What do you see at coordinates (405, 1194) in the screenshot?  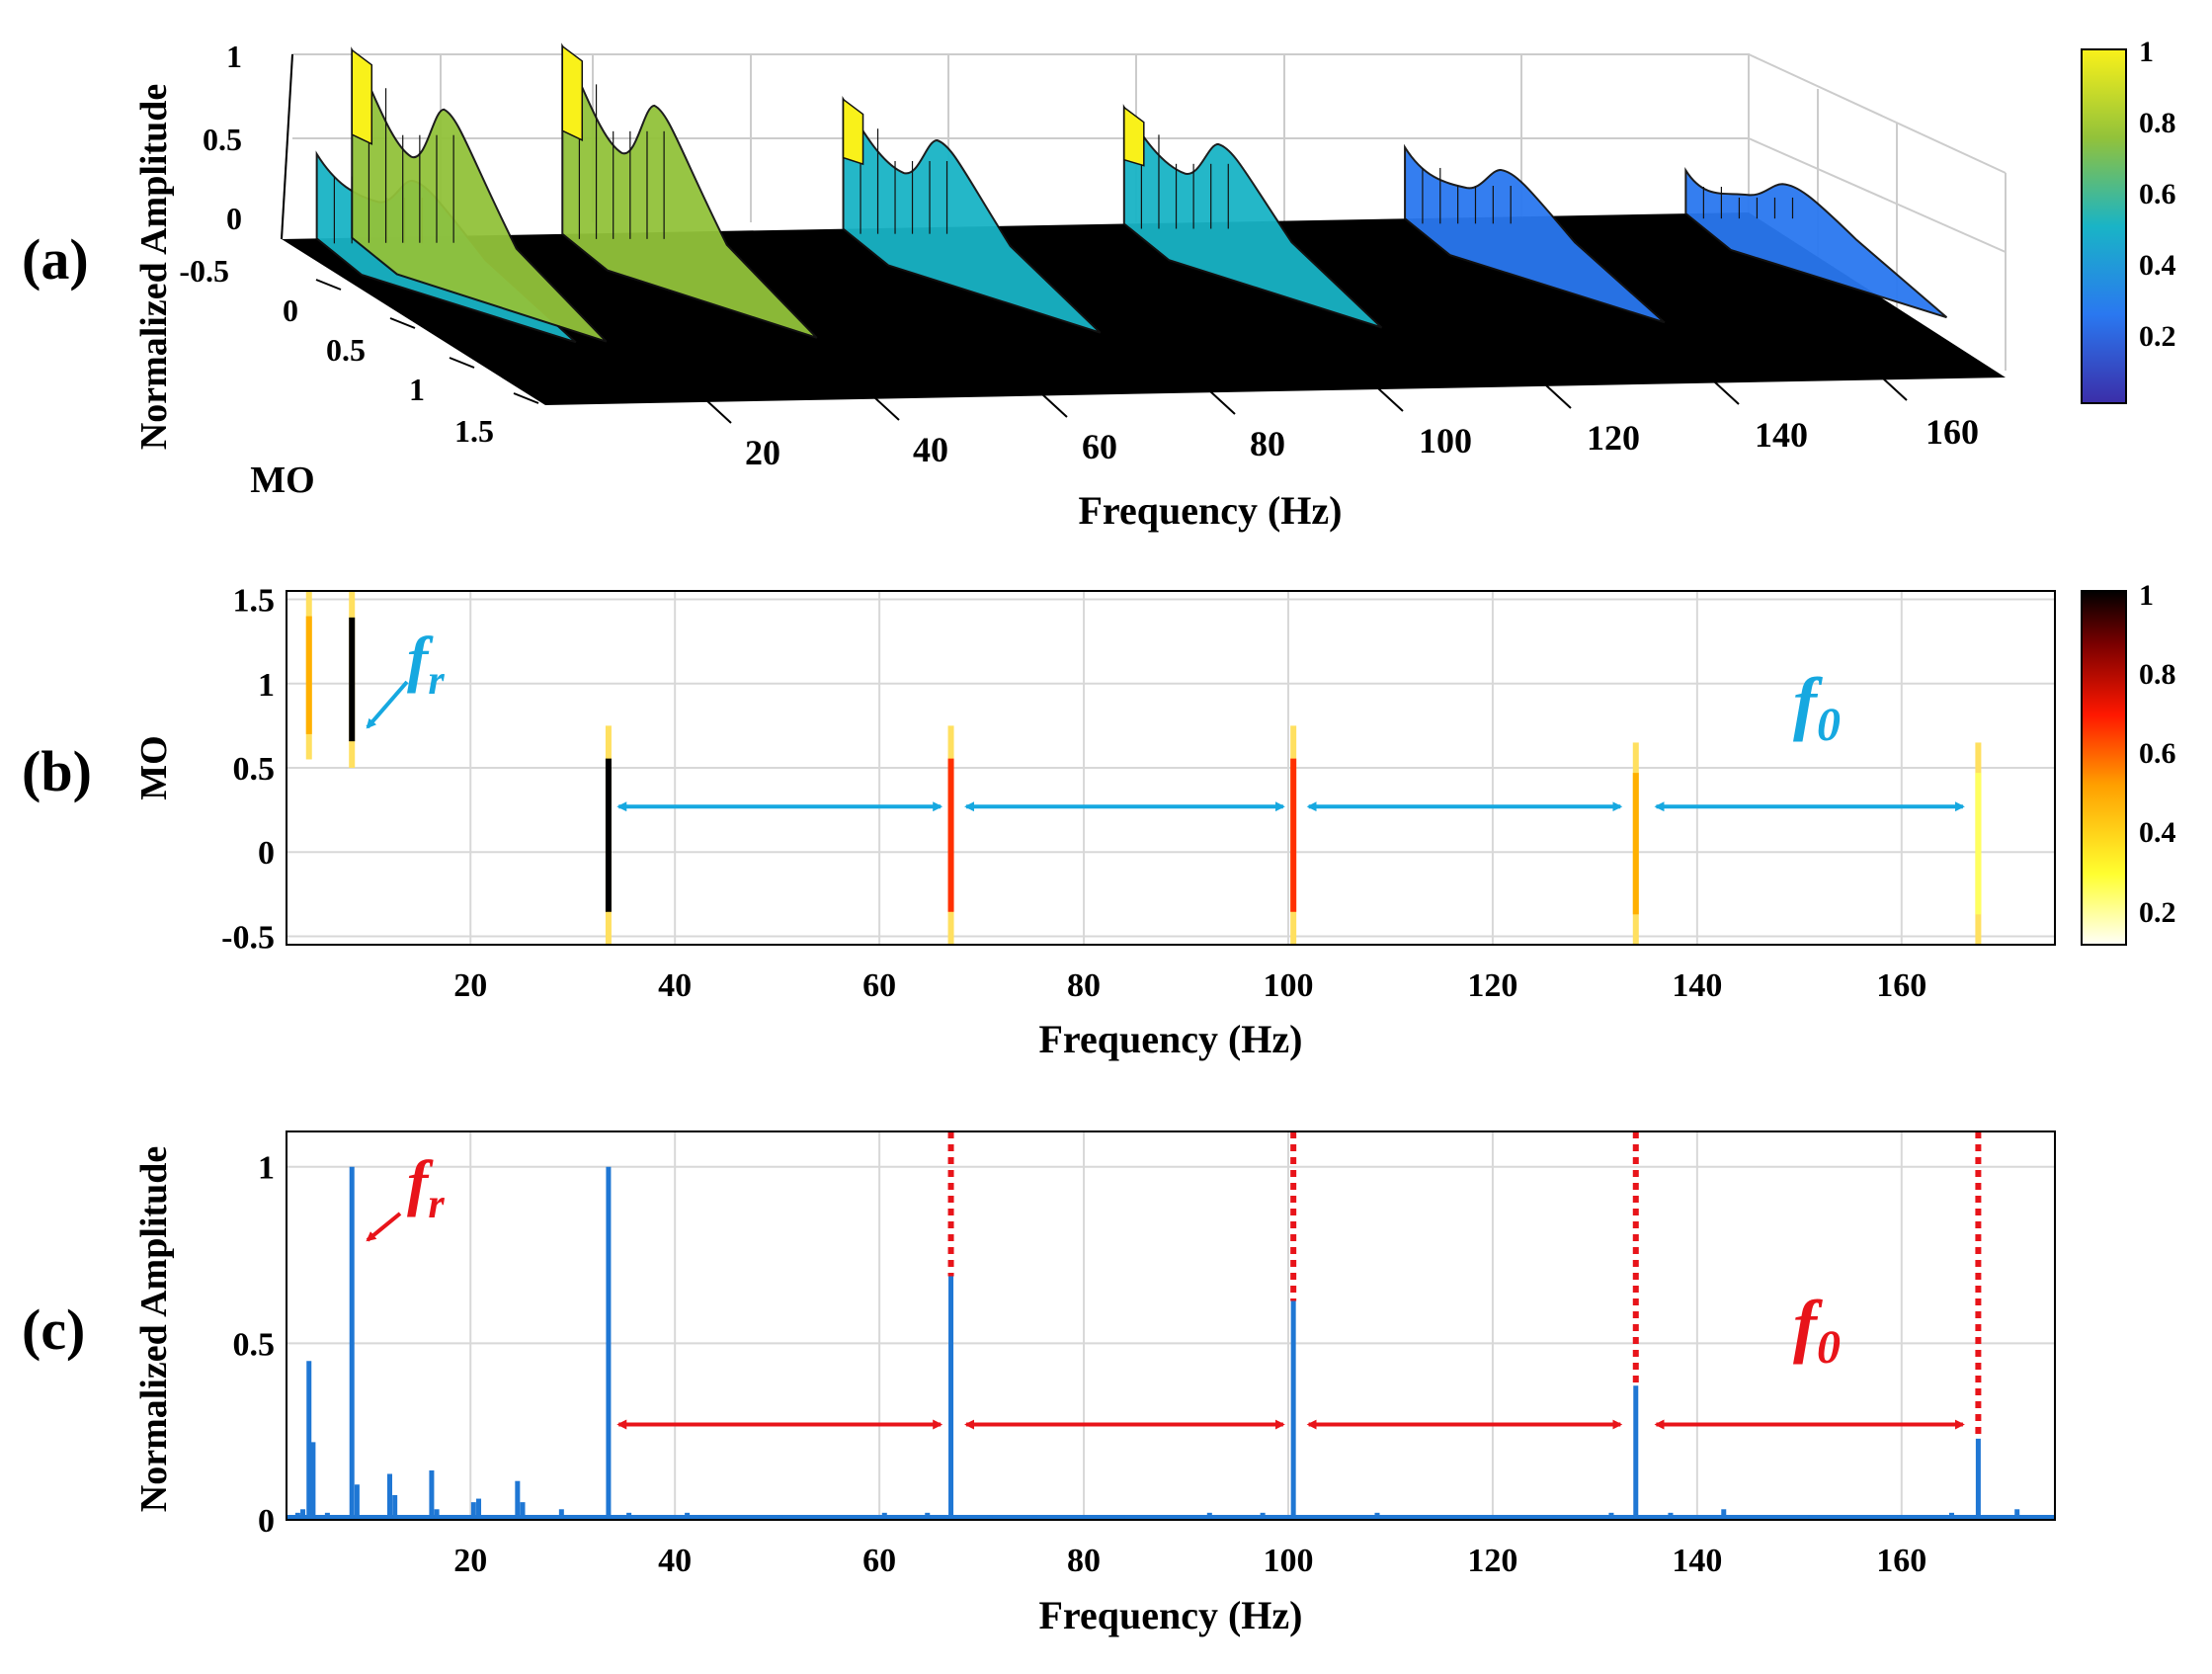 I see `c-fr-annotation: fr` at bounding box center [405, 1194].